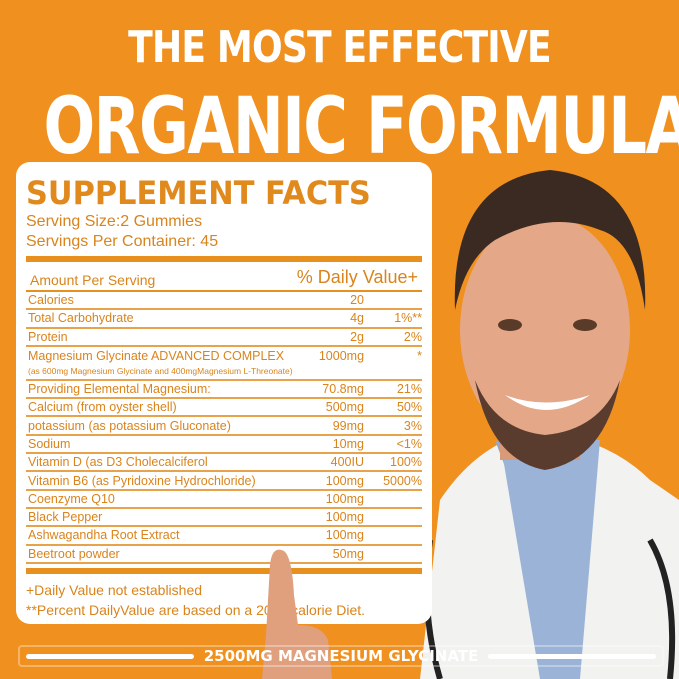 This screenshot has height=679, width=679. Describe the element at coordinates (104, 535) in the screenshot. I see `nutrient-label: Ashwagandha Root Extract` at that location.